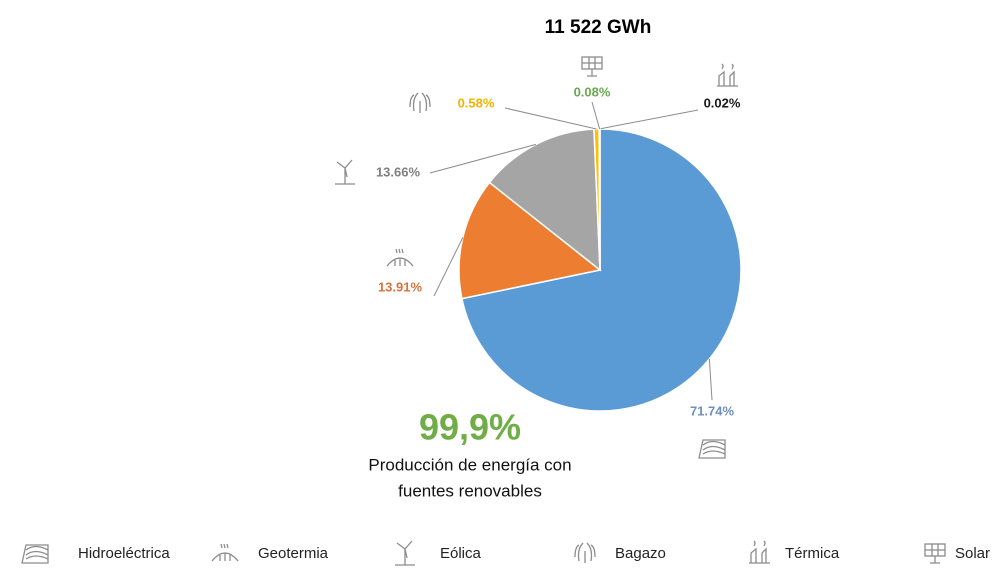 The image size is (999, 569). Describe the element at coordinates (640, 553) in the screenshot. I see `legend-label: Bagazo` at that location.